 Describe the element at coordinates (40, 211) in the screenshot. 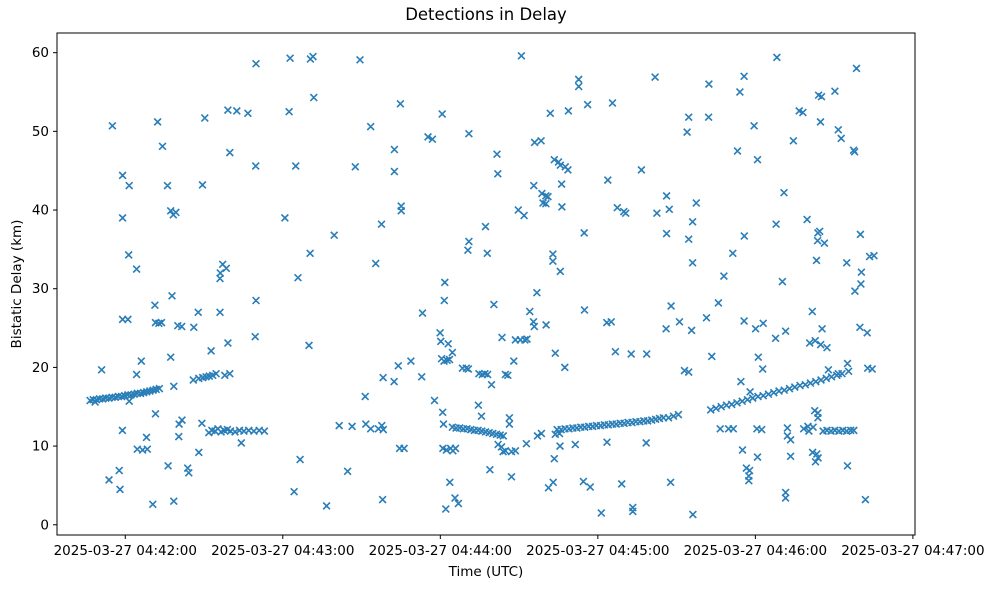

I see `y-tick-label: 40` at that location.